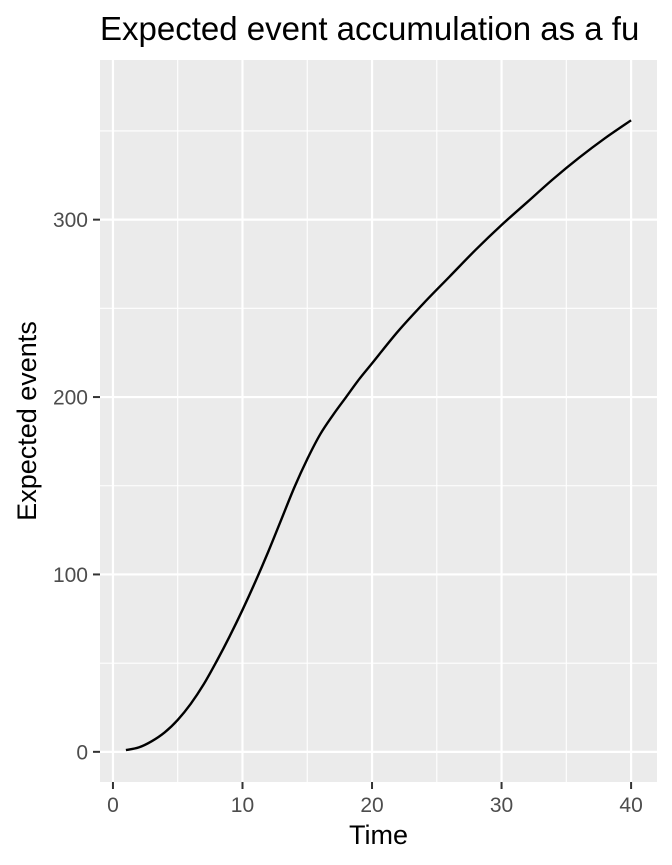 The width and height of the screenshot is (672, 865). Describe the element at coordinates (27, 421) in the screenshot. I see `y-axis-title: Expected events` at that location.